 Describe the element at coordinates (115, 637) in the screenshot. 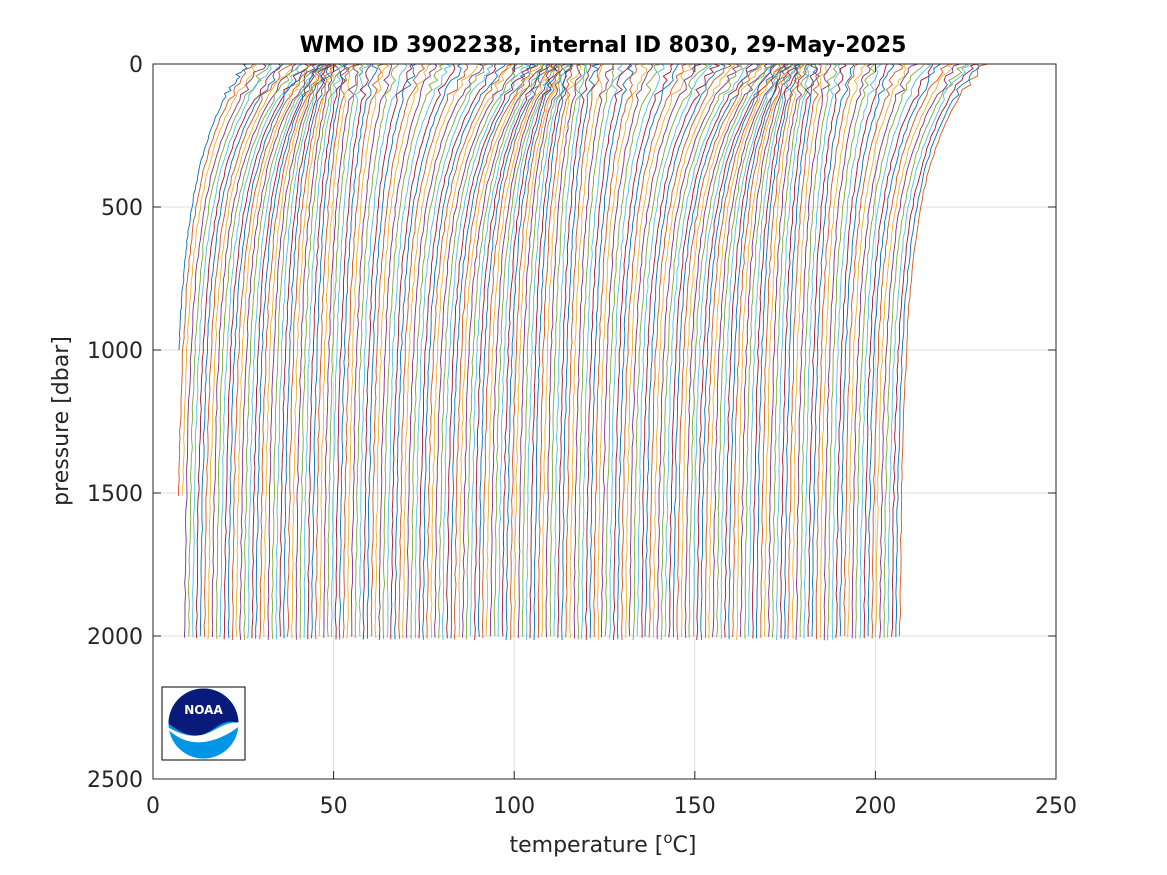

I see `y-tick-label: 2000` at that location.